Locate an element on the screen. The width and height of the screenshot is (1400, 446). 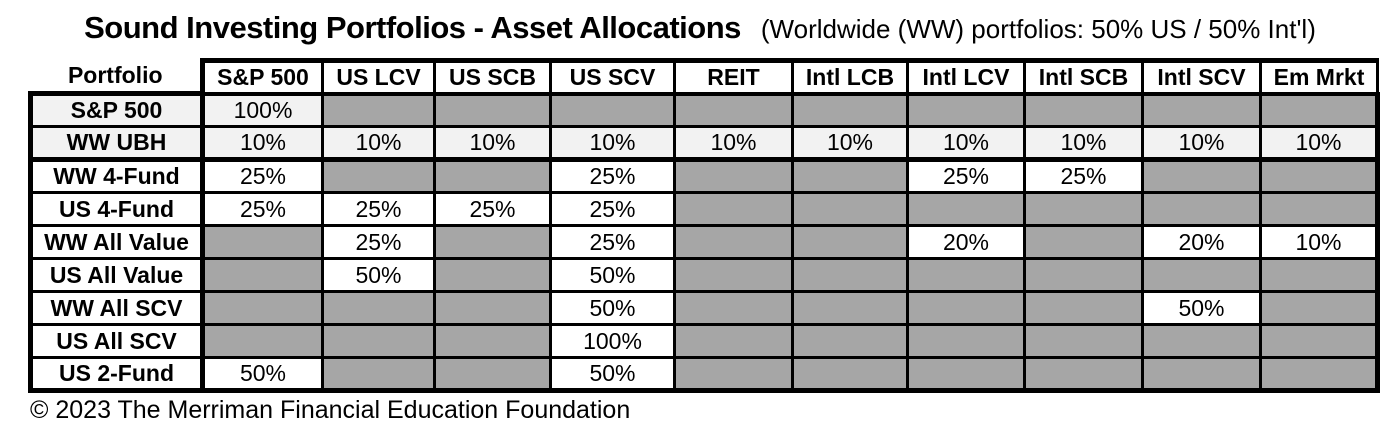
allocation-cell-us-2-fund-intl-lcb is located at coordinates (850, 374).